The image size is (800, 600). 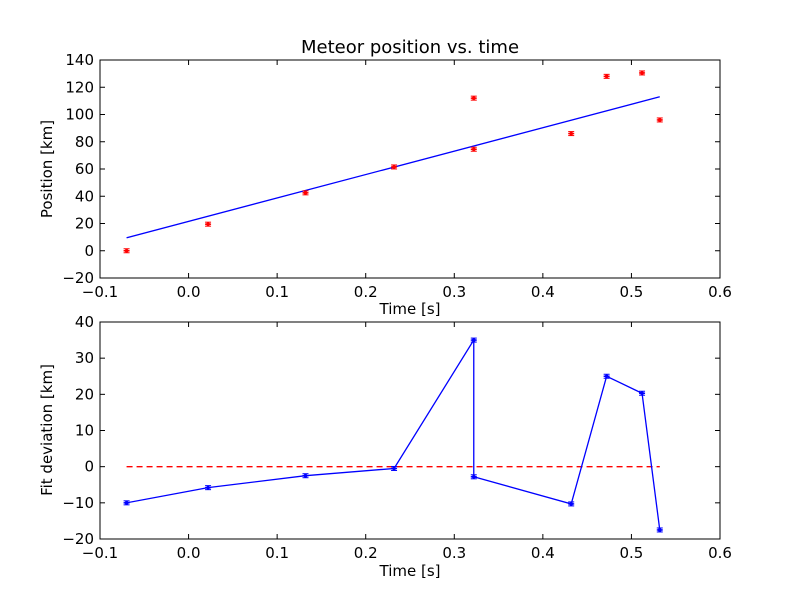 I want to click on position-chart-title: Meteor position vs. time, so click(x=410, y=47).